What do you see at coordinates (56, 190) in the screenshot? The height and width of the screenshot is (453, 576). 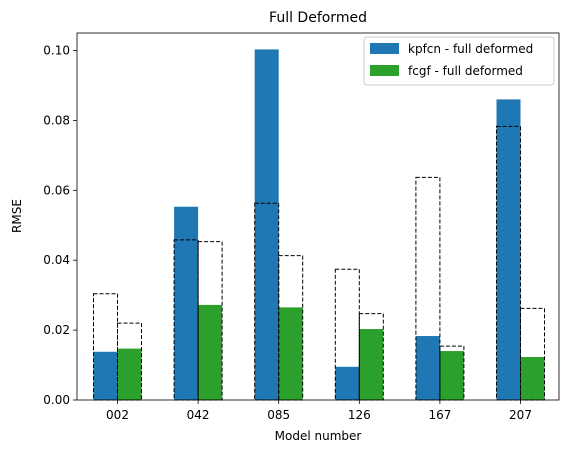 I see `y-tick-label: 0.06` at bounding box center [56, 190].